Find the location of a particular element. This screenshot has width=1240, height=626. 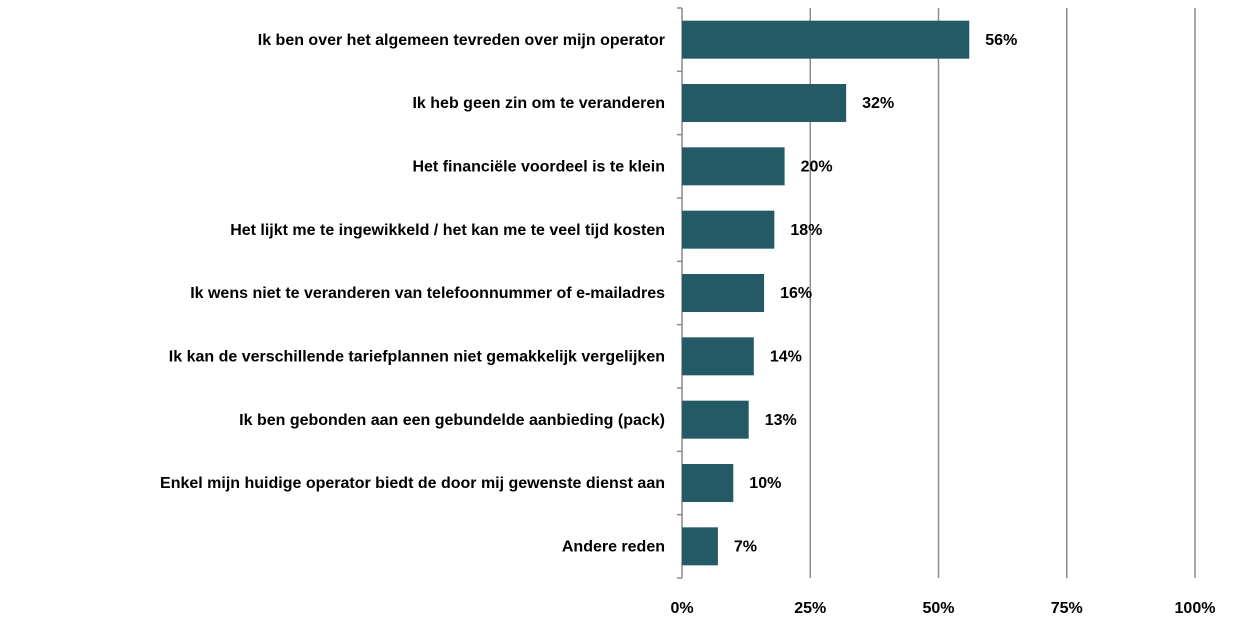

value-label: 13% is located at coordinates (781, 420).